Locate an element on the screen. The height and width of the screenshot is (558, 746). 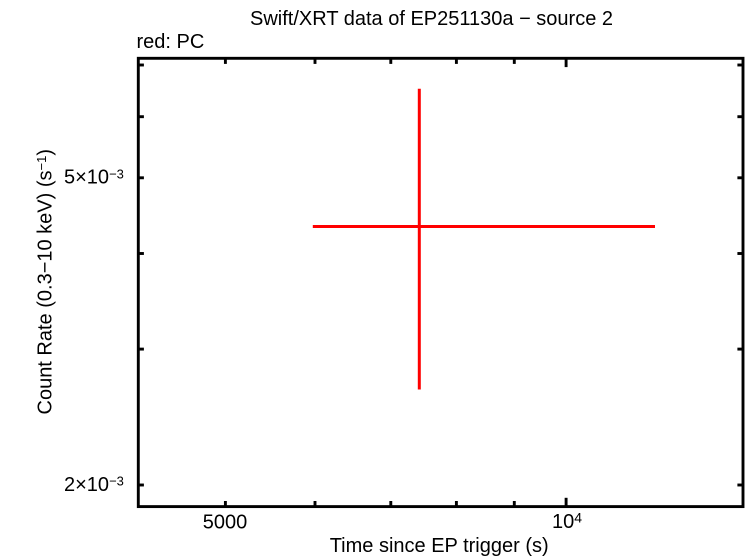
svg-text: 2×10⁻³ is located at coordinates (94, 485).